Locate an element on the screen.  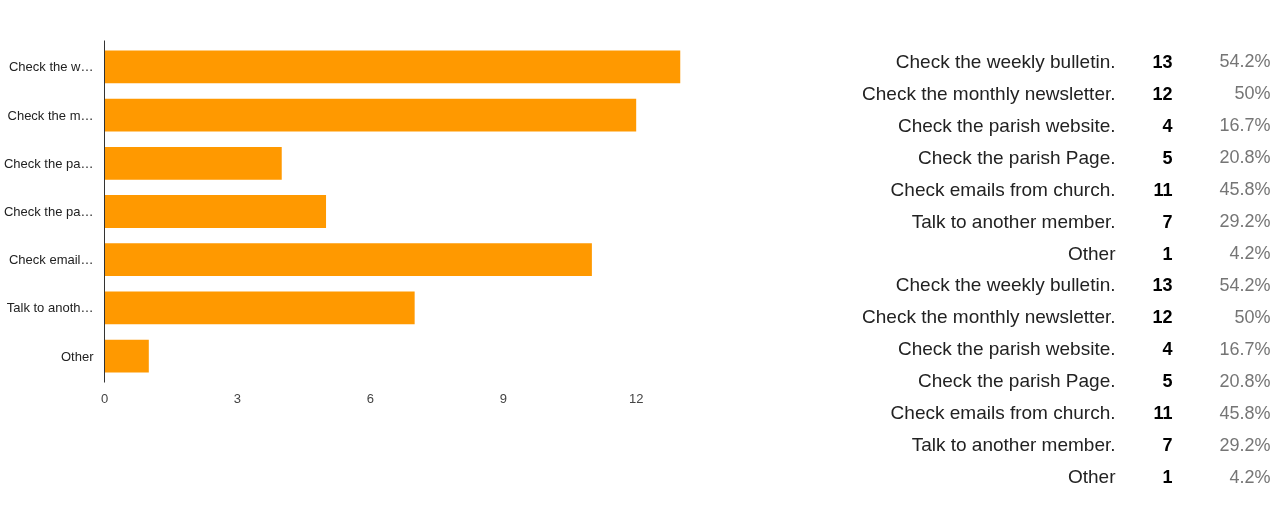
x-tick-label: 0 is located at coordinates (104, 398).